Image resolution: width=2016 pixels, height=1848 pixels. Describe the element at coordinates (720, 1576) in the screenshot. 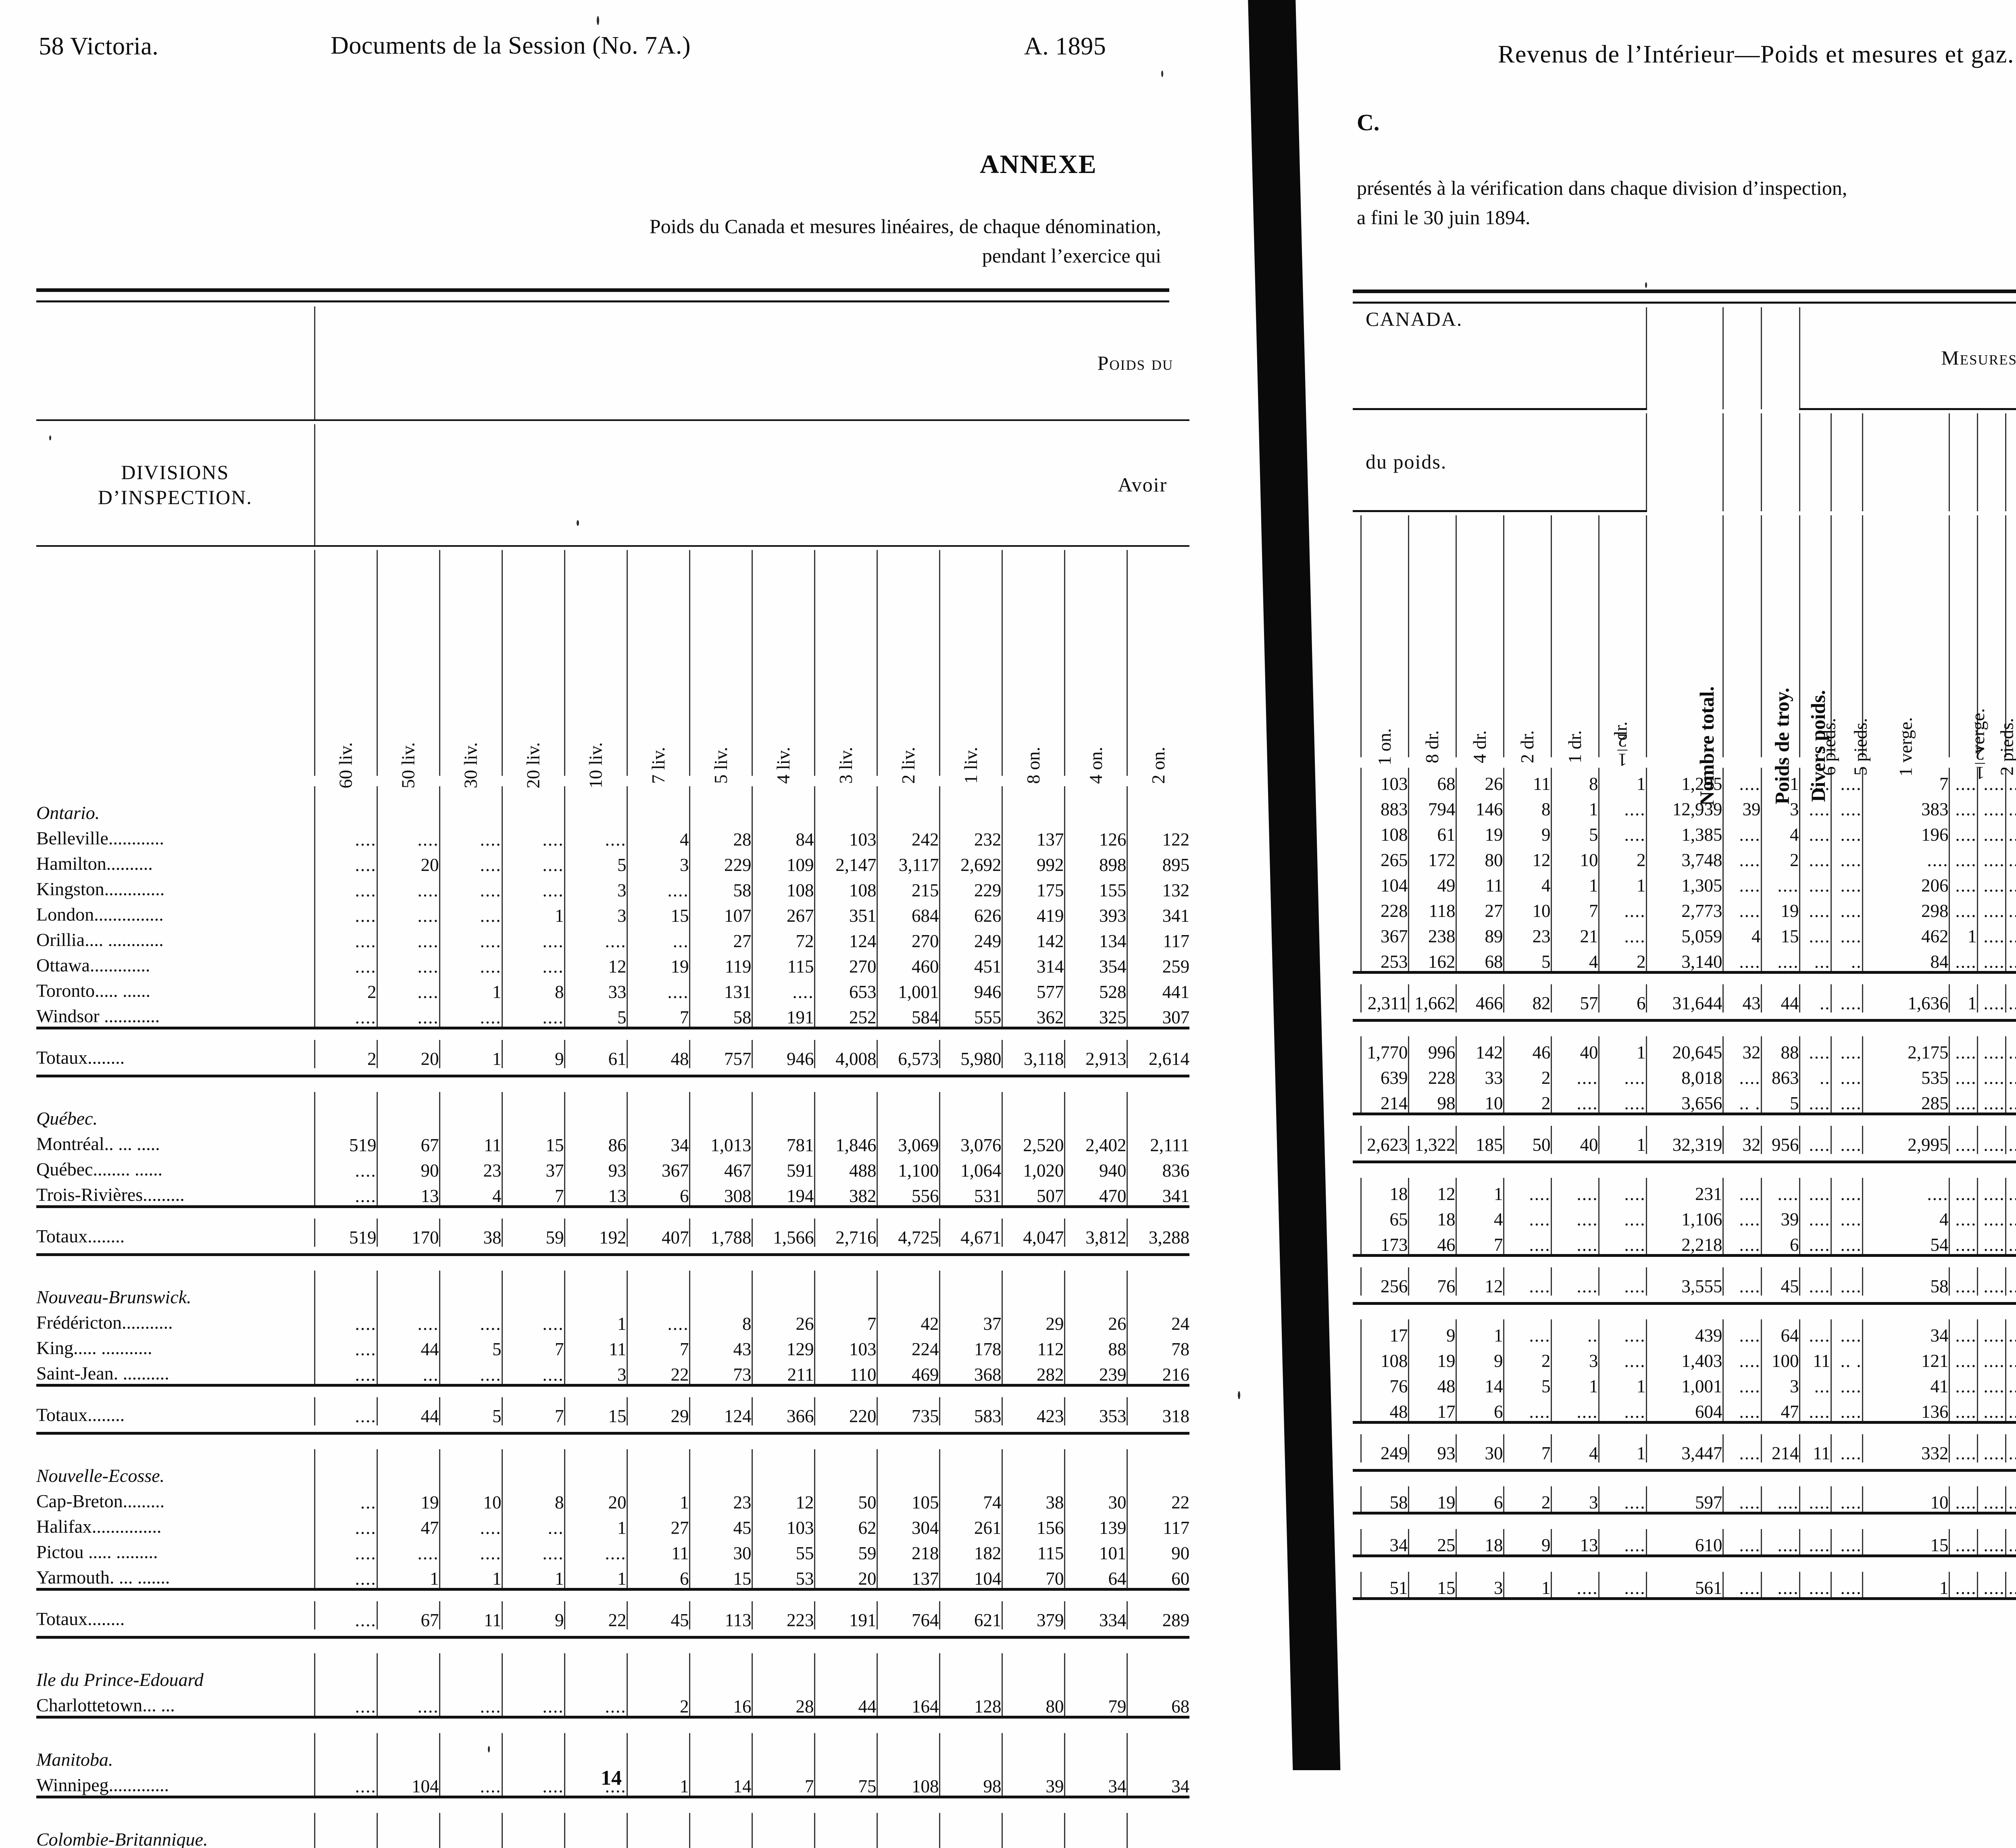

I see `cell-5 liv.: 15` at that location.